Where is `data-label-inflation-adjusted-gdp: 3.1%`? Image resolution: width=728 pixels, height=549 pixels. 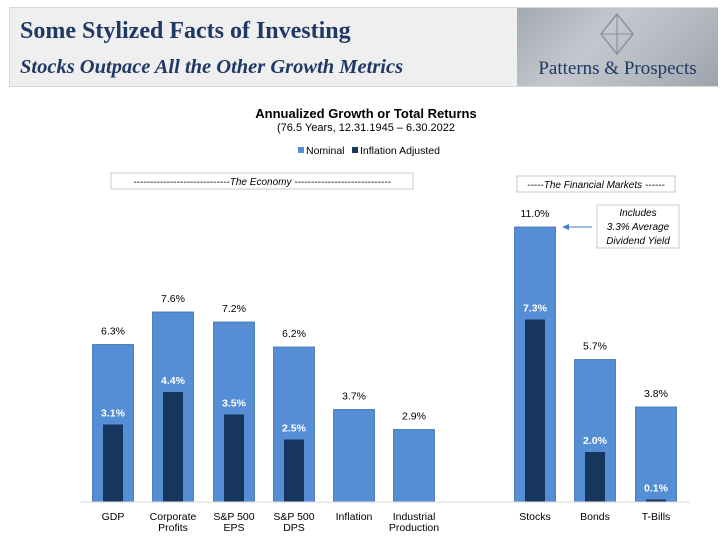
data-label-inflation-adjusted-gdp: 3.1% is located at coordinates (113, 414).